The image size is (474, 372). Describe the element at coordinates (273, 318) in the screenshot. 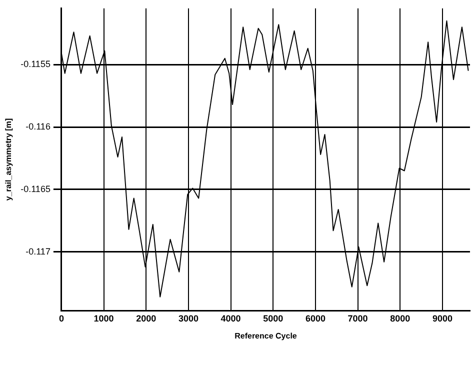

I see `x-tick-label: 5000` at that location.